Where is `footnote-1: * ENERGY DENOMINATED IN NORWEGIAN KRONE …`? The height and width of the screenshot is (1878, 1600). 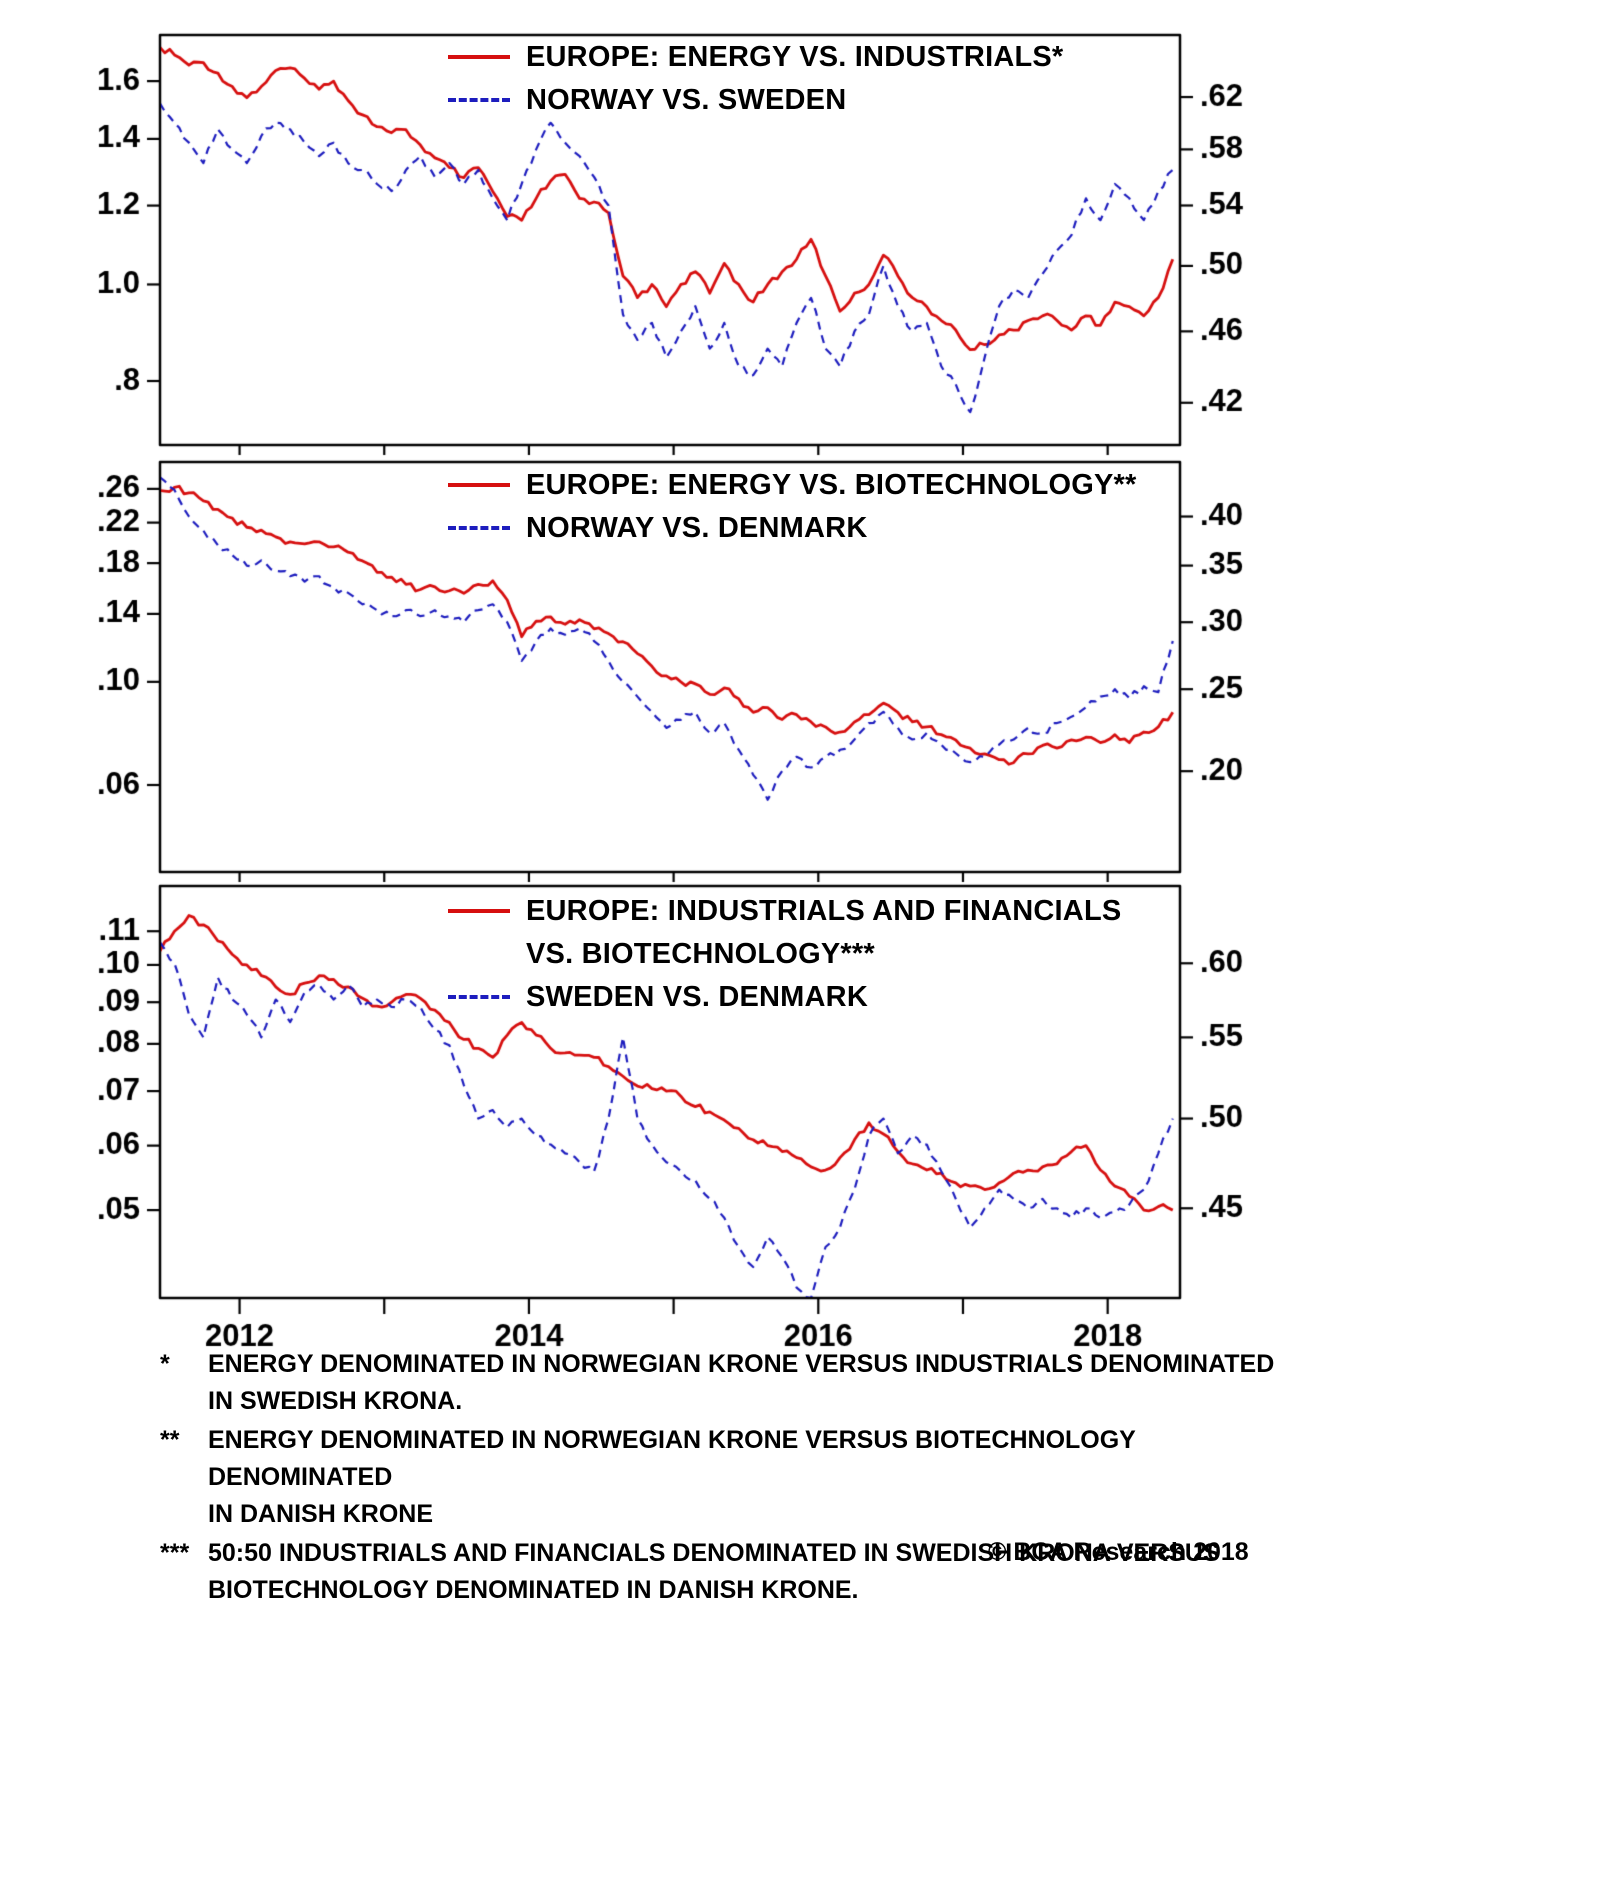 footnote-1: * ENERGY DENOMINATED IN NORWEGIAN KRONE … is located at coordinates (720, 1383).